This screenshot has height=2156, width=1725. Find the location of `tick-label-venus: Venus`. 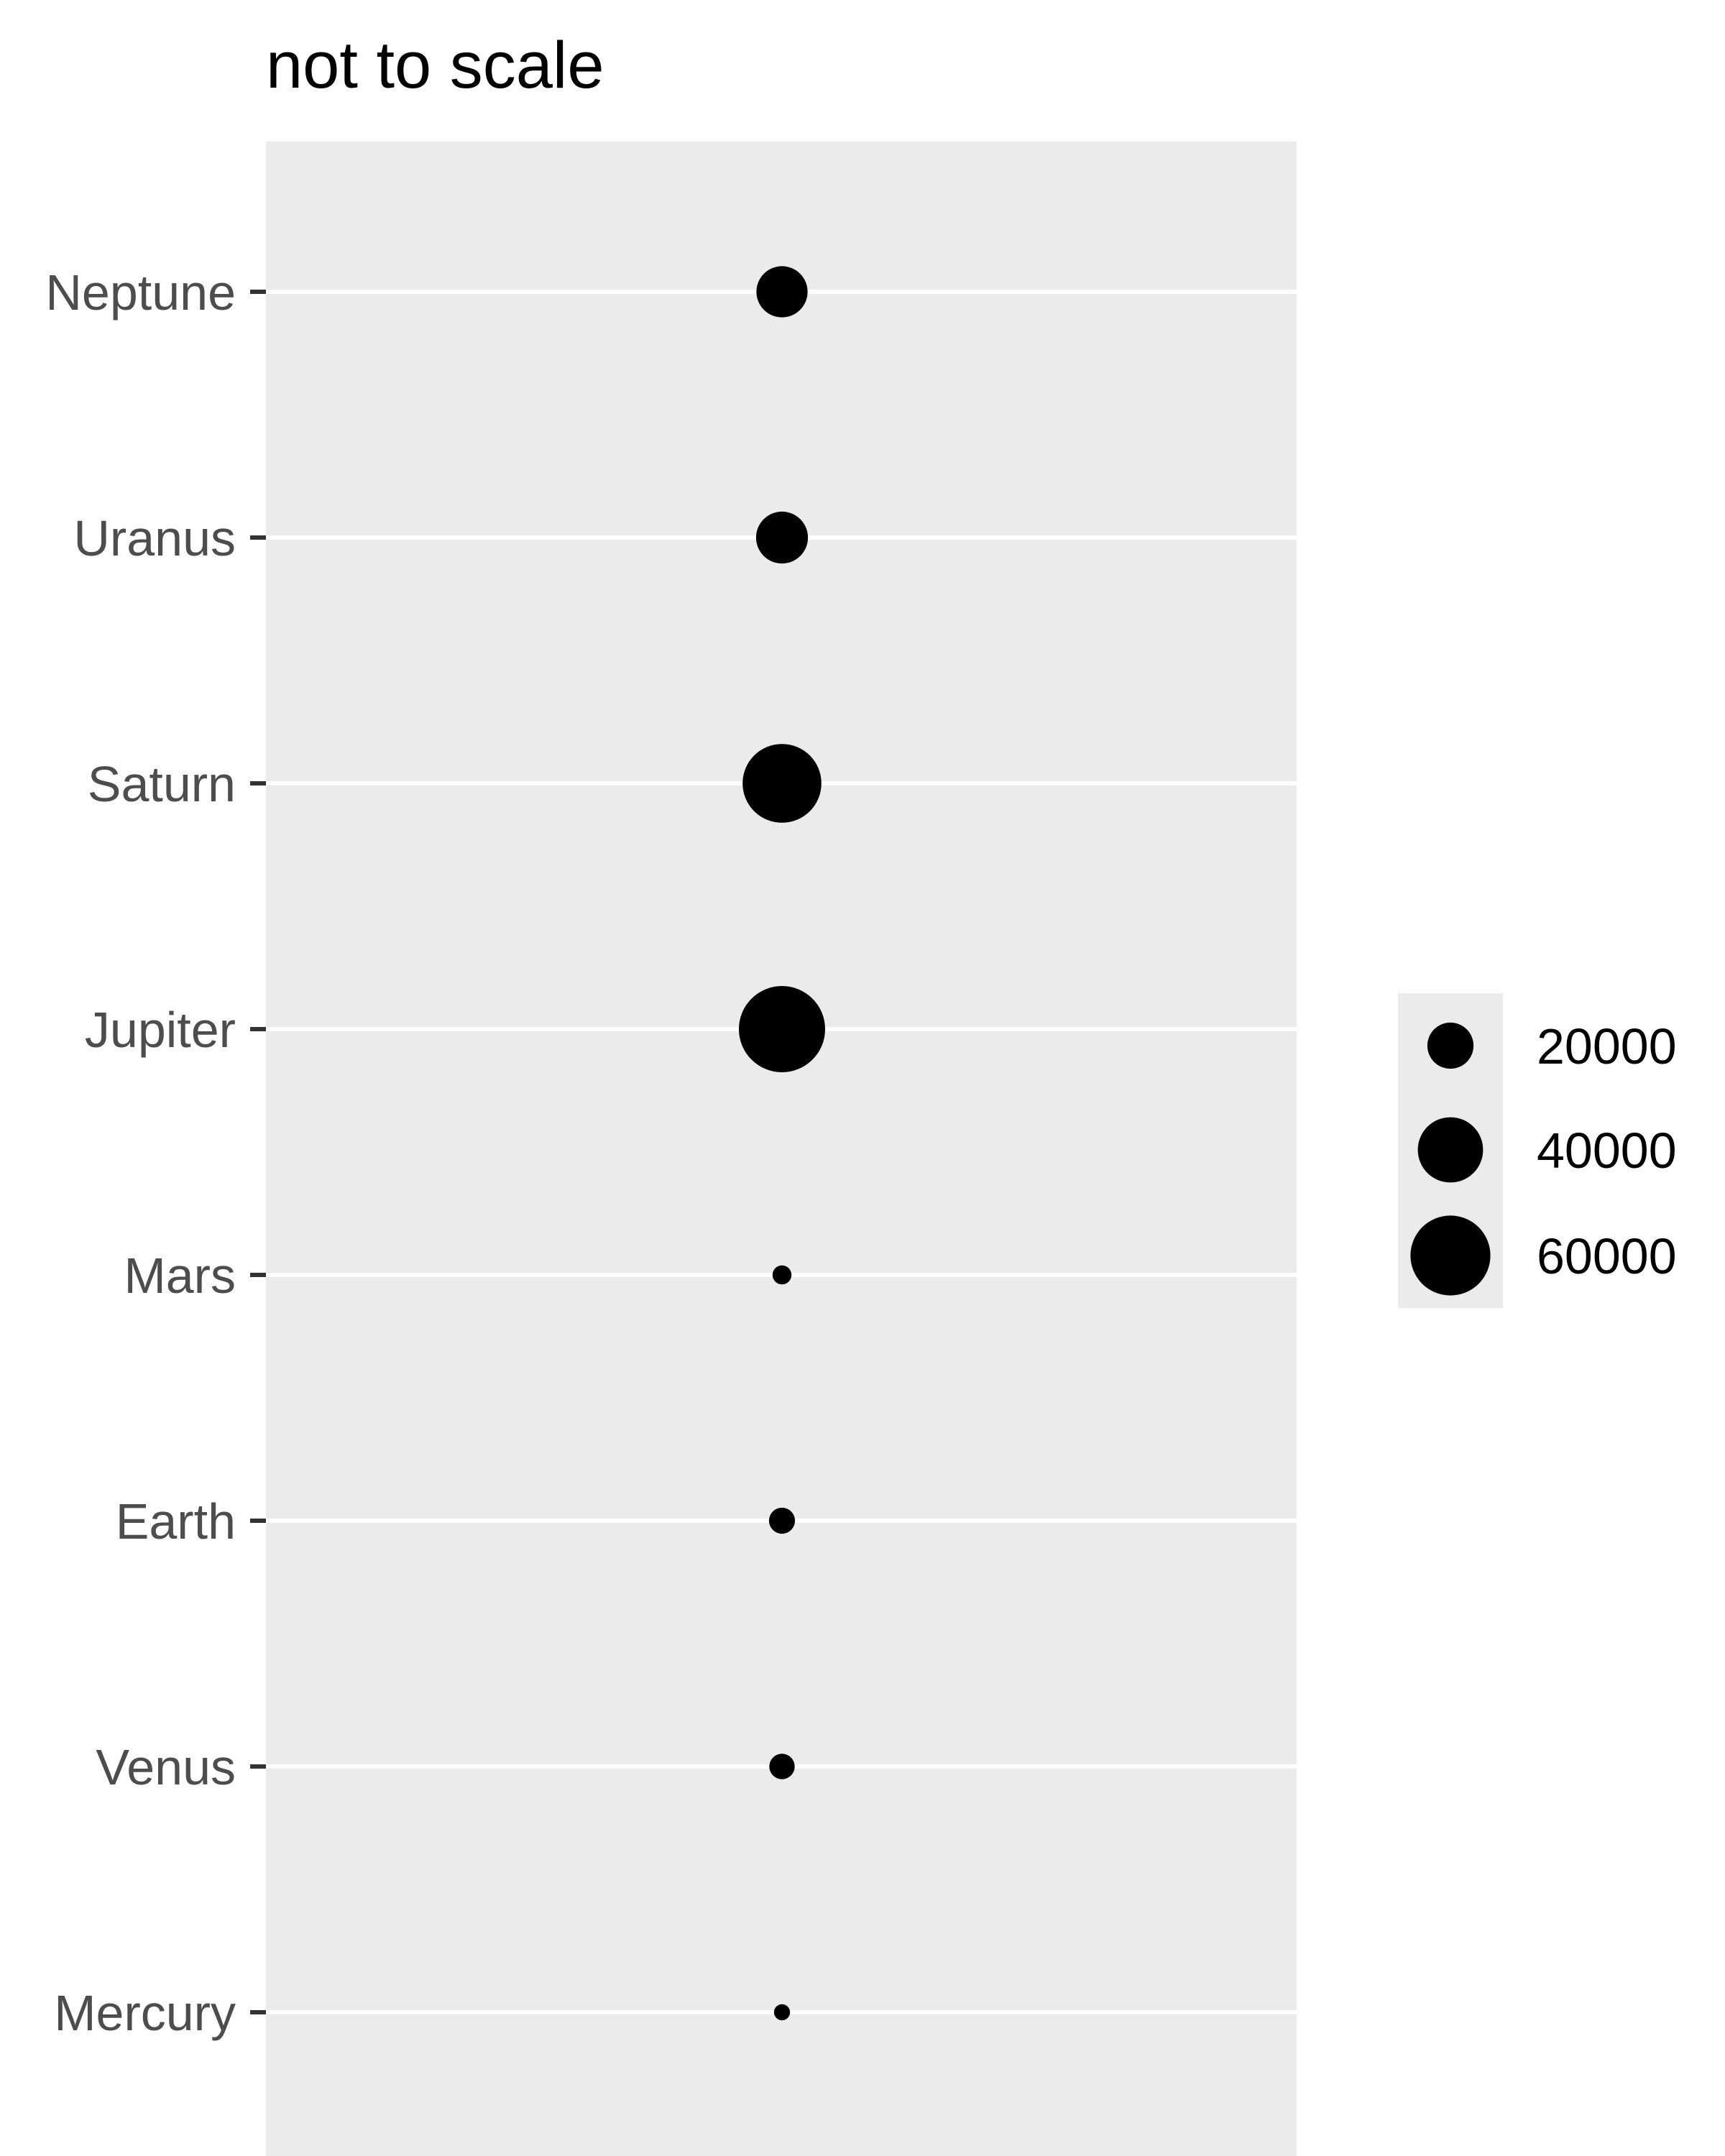

tick-label-venus: Venus is located at coordinates (166, 1767).